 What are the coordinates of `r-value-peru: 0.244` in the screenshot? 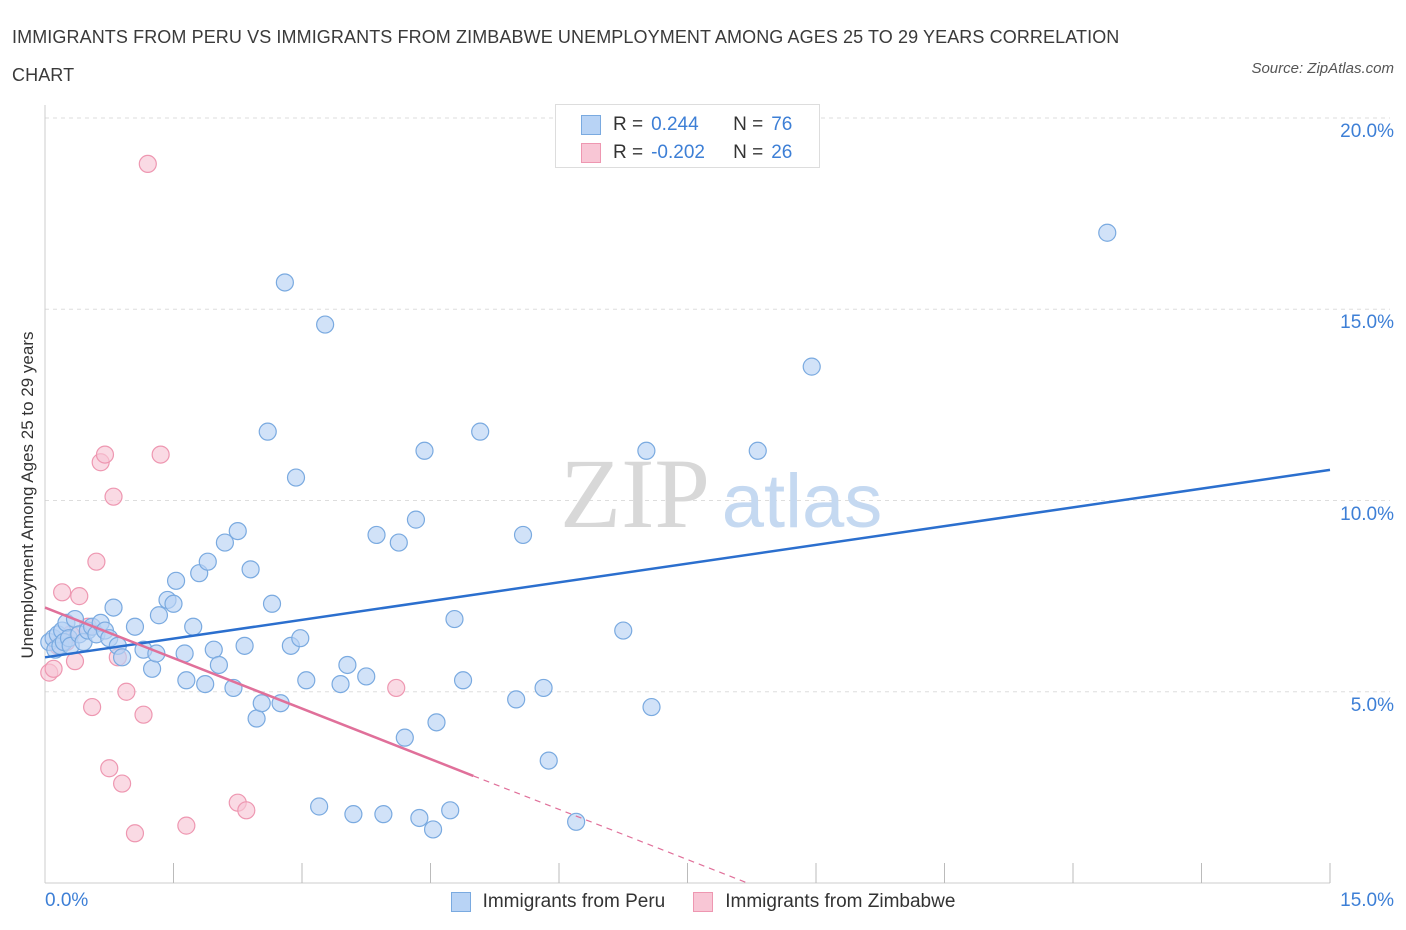 It's located at (675, 124).